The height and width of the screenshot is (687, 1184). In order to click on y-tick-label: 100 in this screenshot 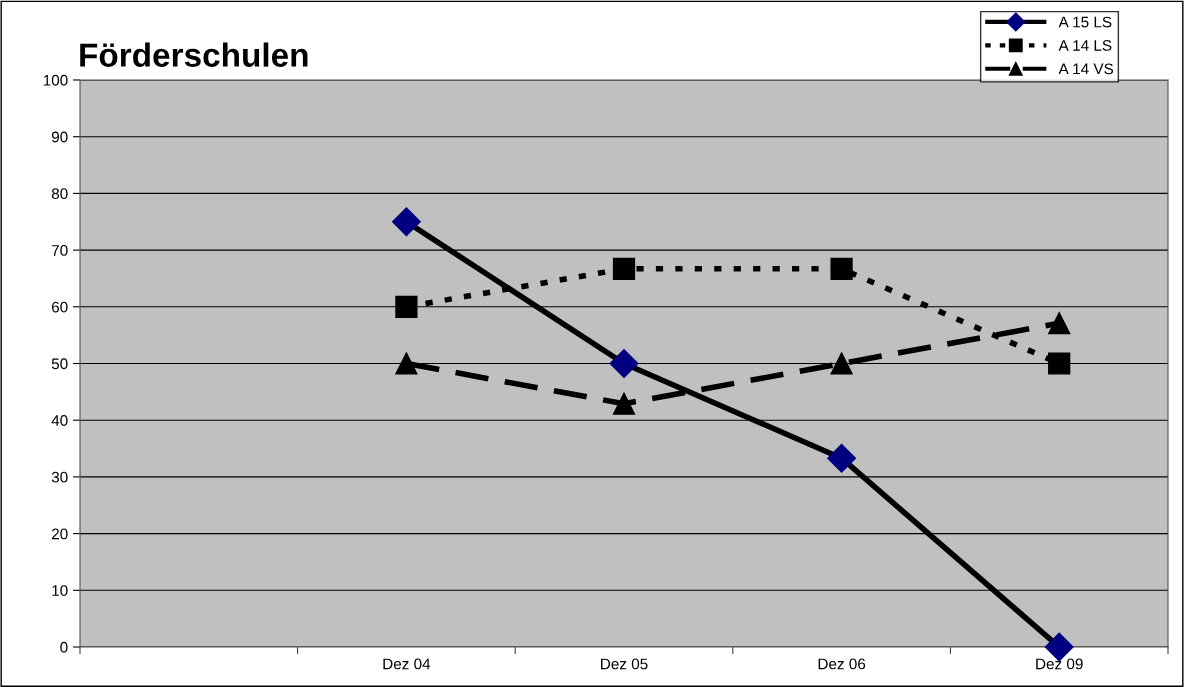, I will do `click(55, 80)`.